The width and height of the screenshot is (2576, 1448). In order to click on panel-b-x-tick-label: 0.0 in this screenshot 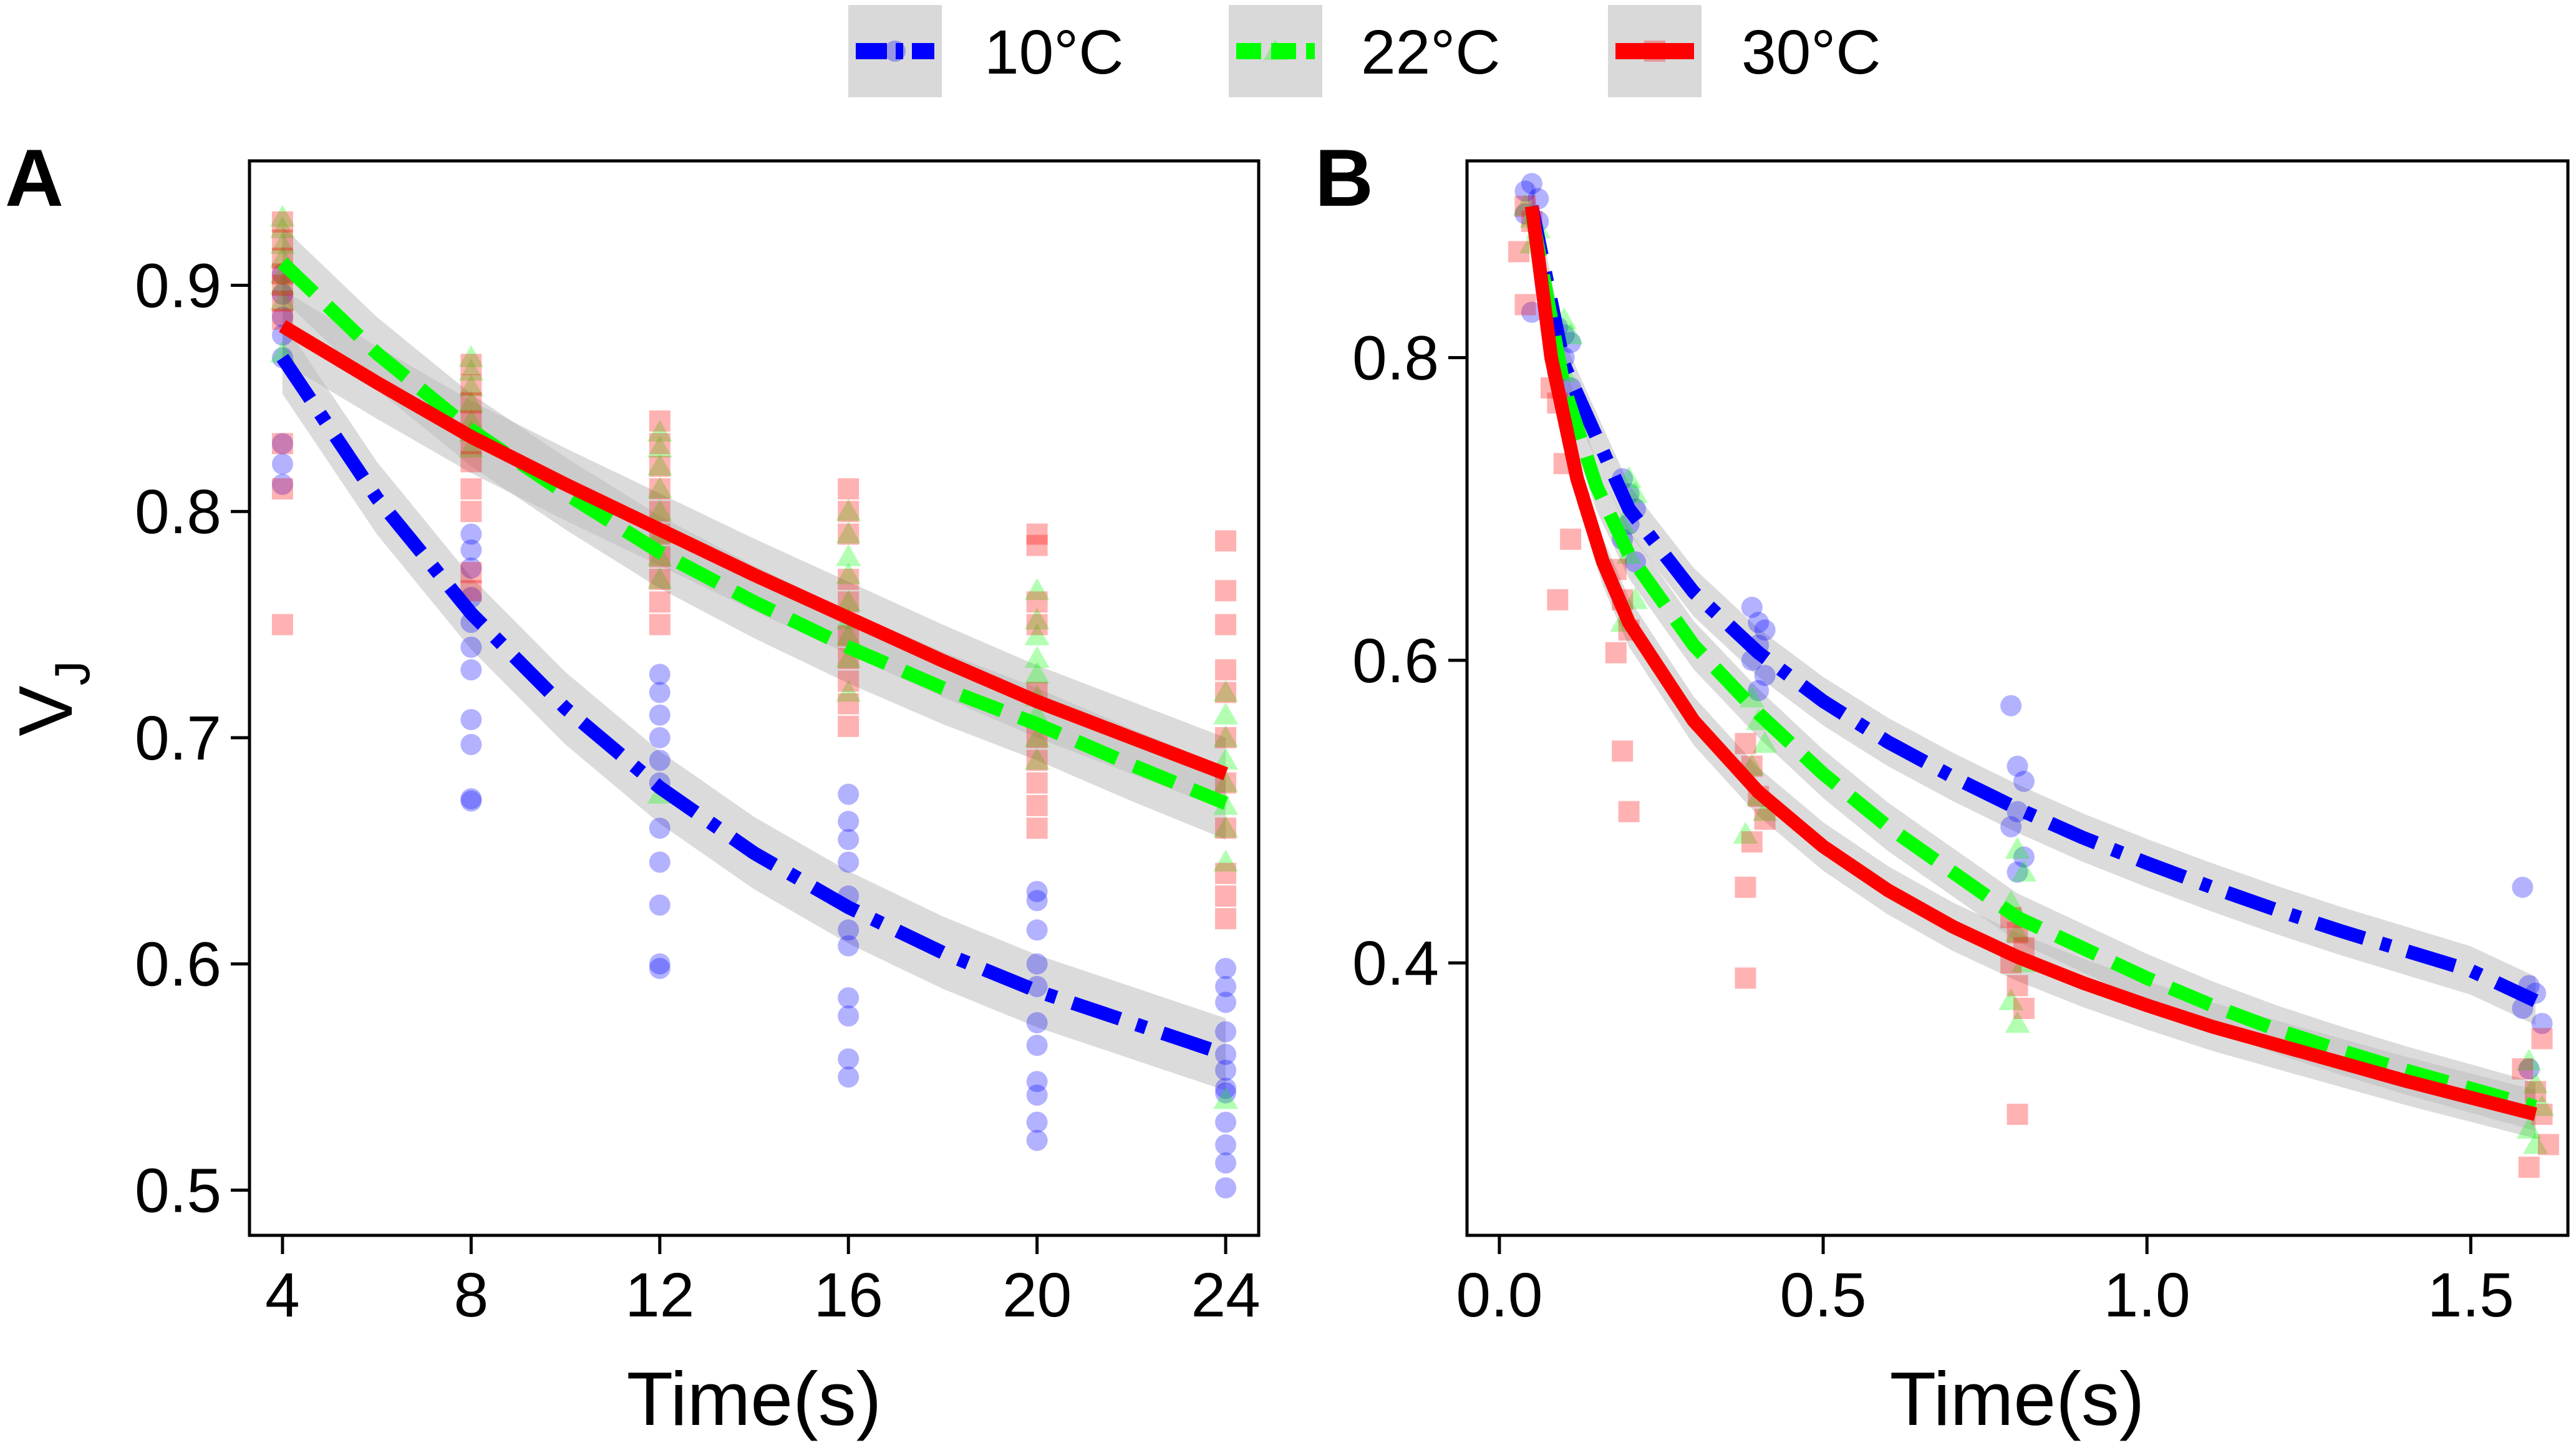, I will do `click(1499, 1295)`.